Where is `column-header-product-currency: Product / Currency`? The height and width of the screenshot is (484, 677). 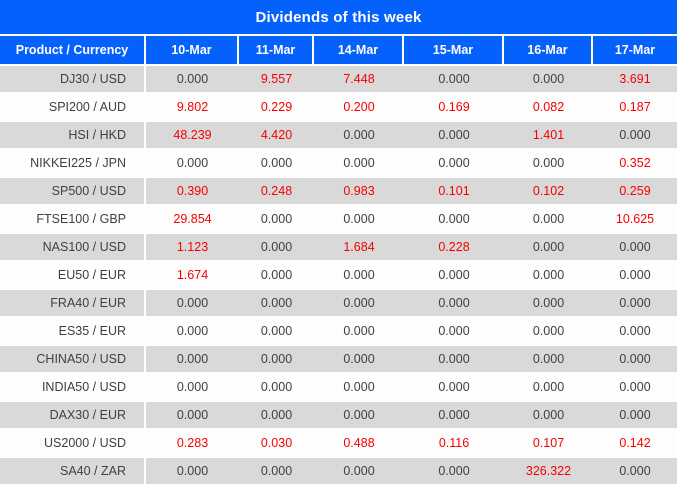
column-header-product-currency: Product / Currency is located at coordinates (72, 50).